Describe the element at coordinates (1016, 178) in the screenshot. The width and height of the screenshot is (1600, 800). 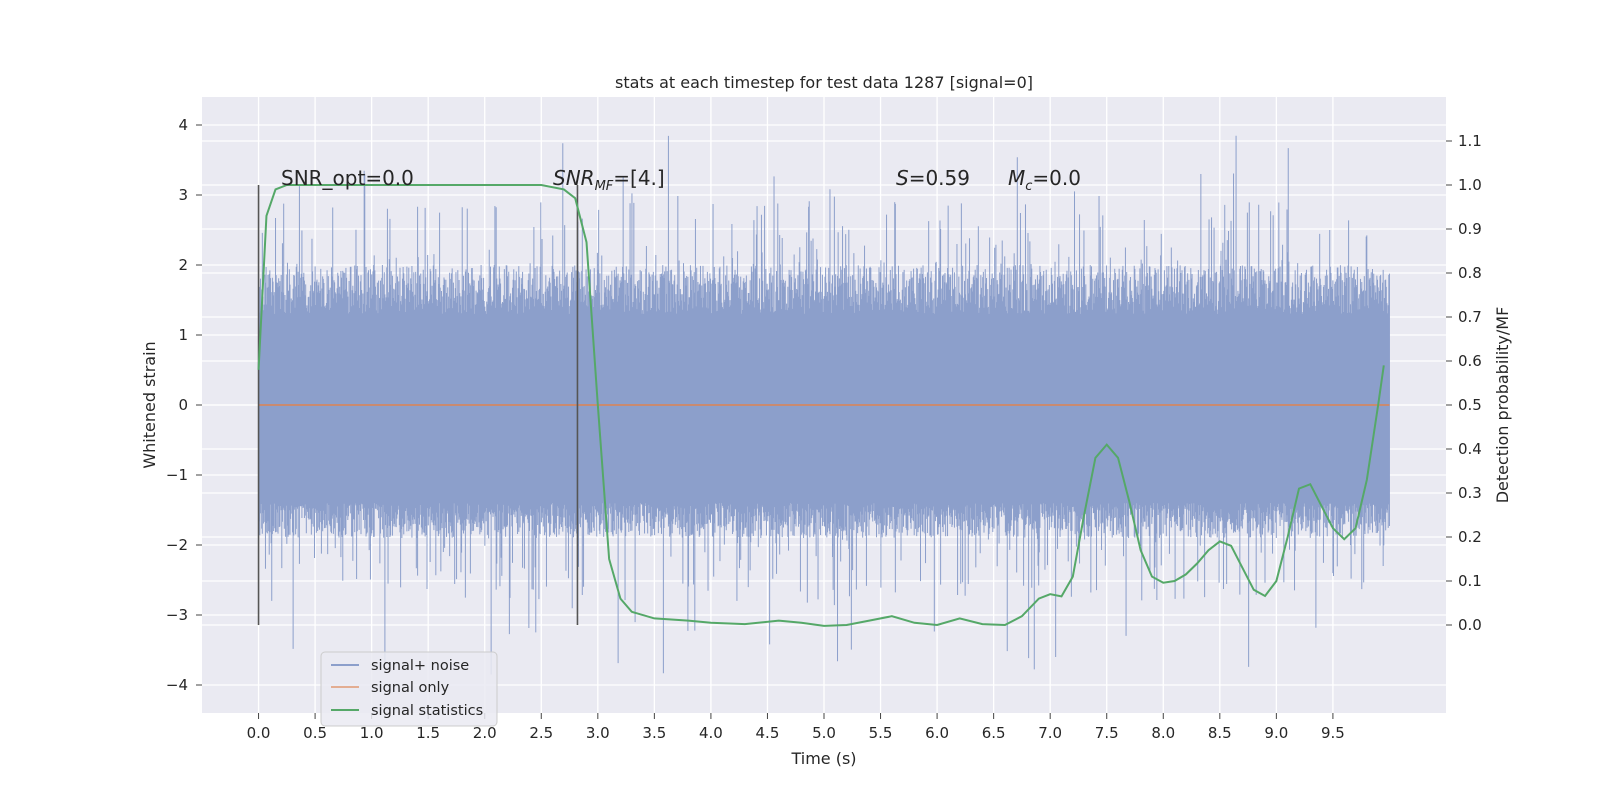
I see `annotation-mc-symbol: M` at that location.